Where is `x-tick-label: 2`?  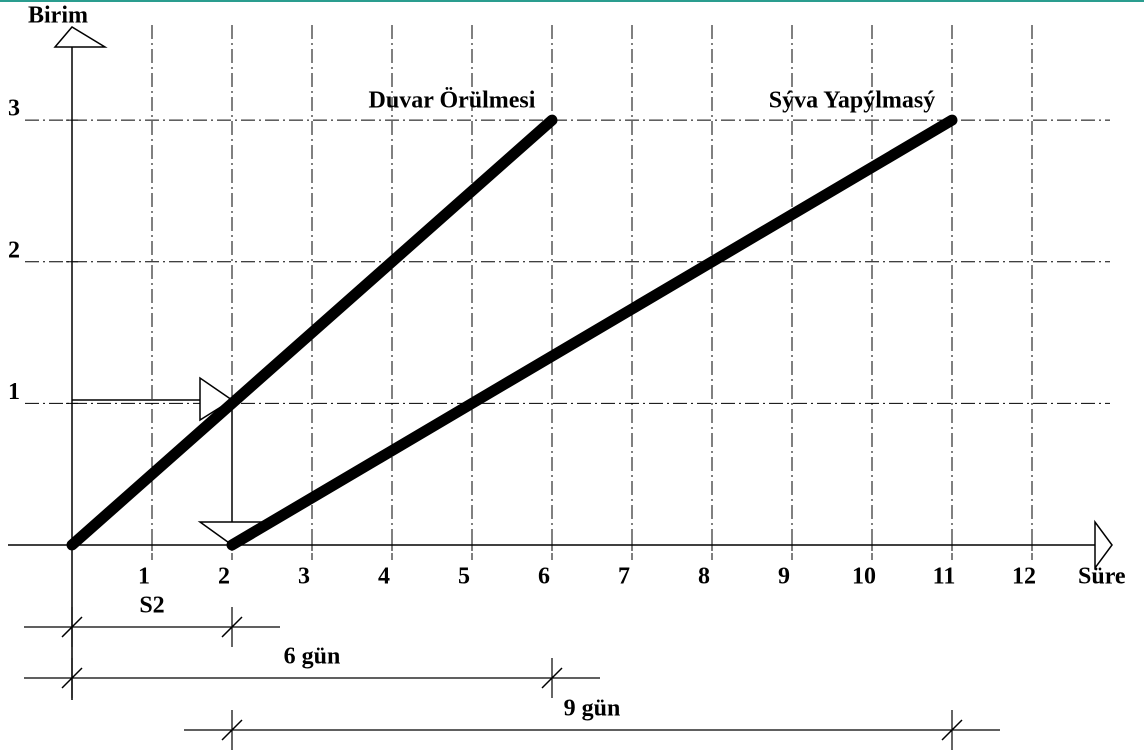
x-tick-label: 2 is located at coordinates (224, 577).